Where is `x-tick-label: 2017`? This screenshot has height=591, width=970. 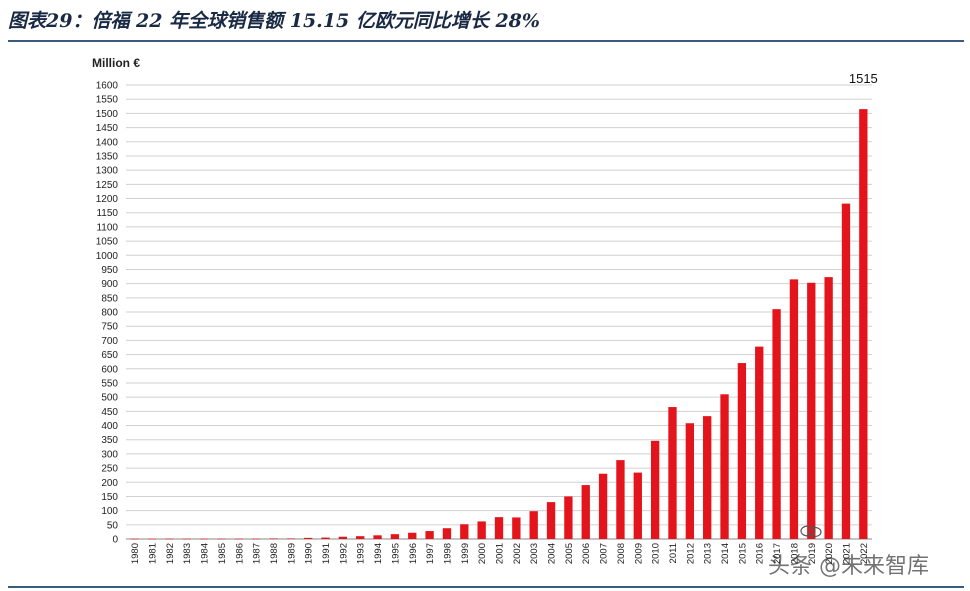 x-tick-label: 2017 is located at coordinates (777, 553).